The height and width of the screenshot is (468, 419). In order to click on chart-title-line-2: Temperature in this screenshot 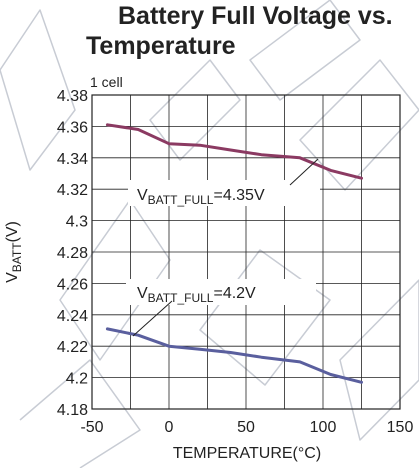, I will do `click(161, 46)`.